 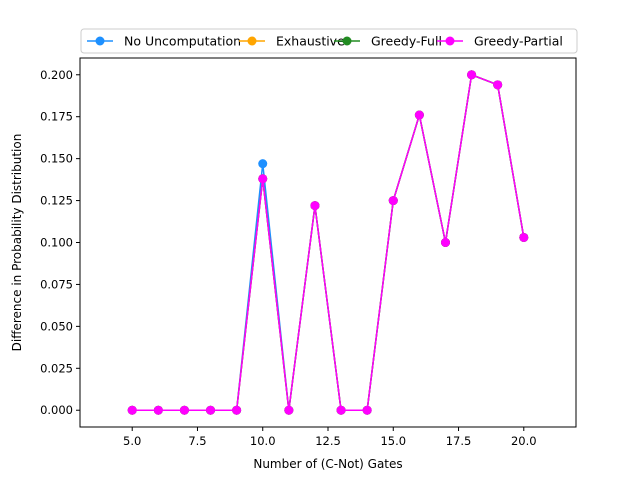 What do you see at coordinates (524, 441) in the screenshot?
I see `x-tick-label: 20.0` at bounding box center [524, 441].